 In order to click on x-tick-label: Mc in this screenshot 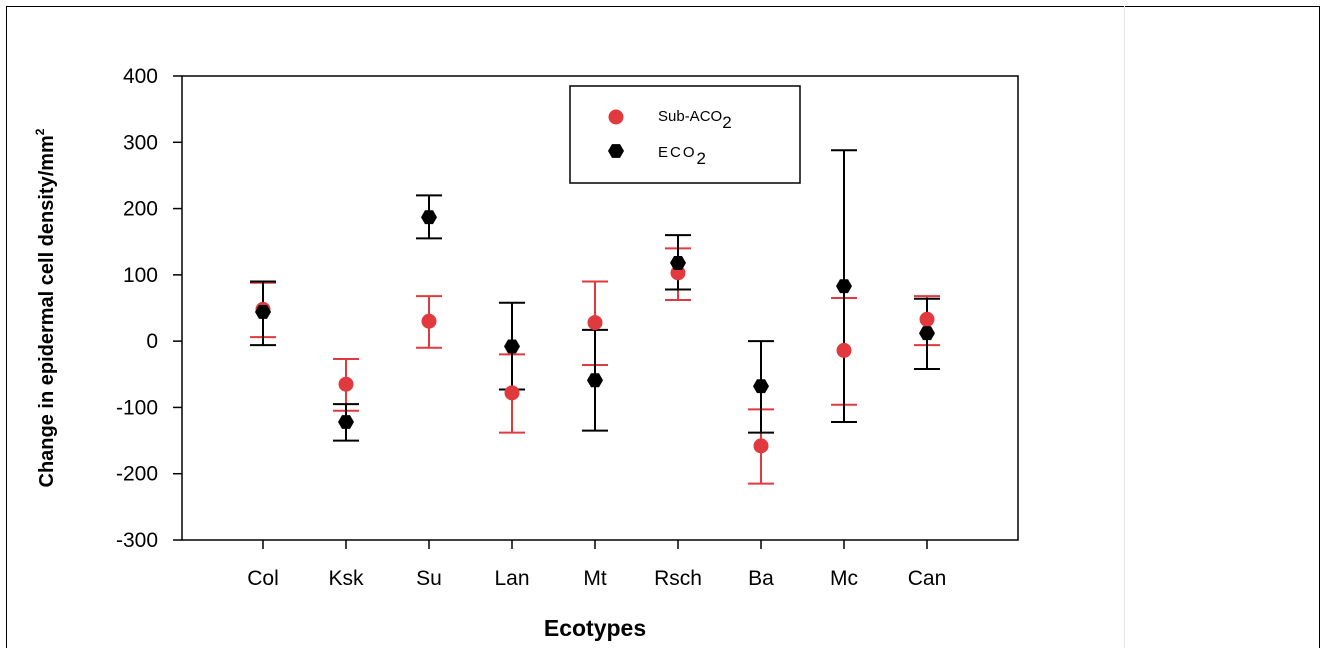, I will do `click(844, 578)`.